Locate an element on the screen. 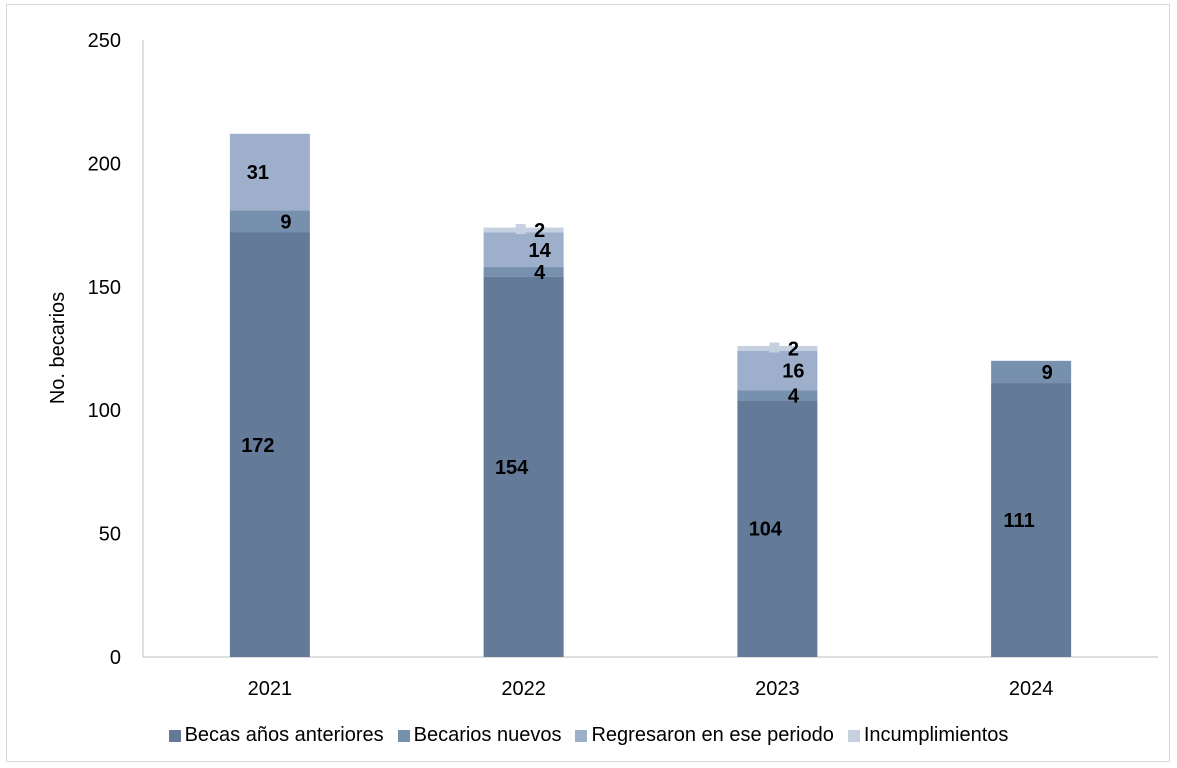  data-label: 16 is located at coordinates (793, 372).